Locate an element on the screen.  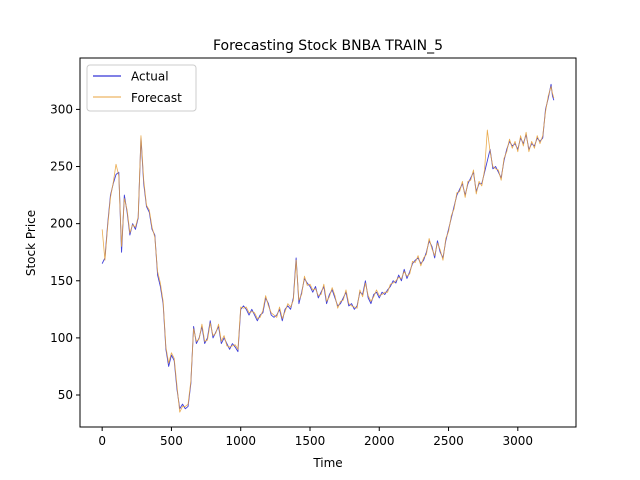
chart-title: Forecasting Stock BNBA TRAIN_5 is located at coordinates (328, 46).